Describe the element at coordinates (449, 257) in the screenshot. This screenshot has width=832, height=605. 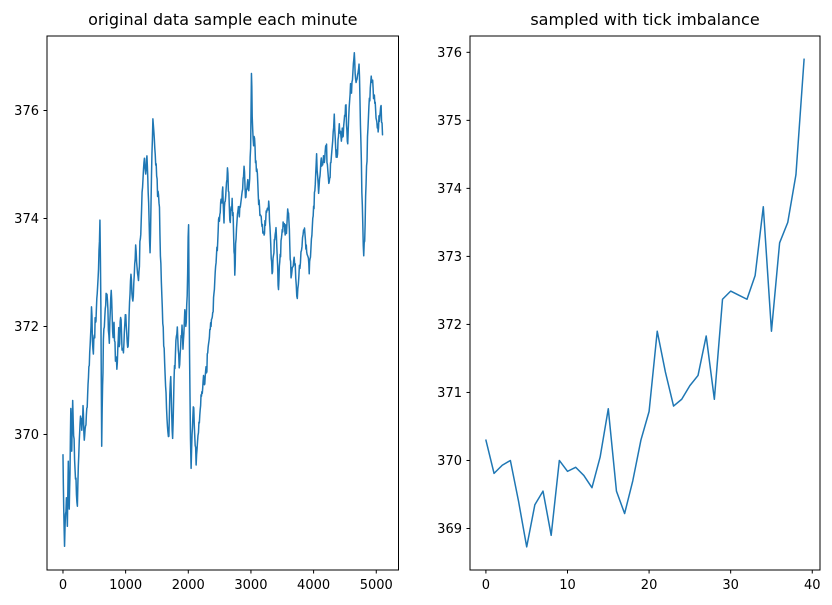
I see `y-tick-label: 373` at that location.